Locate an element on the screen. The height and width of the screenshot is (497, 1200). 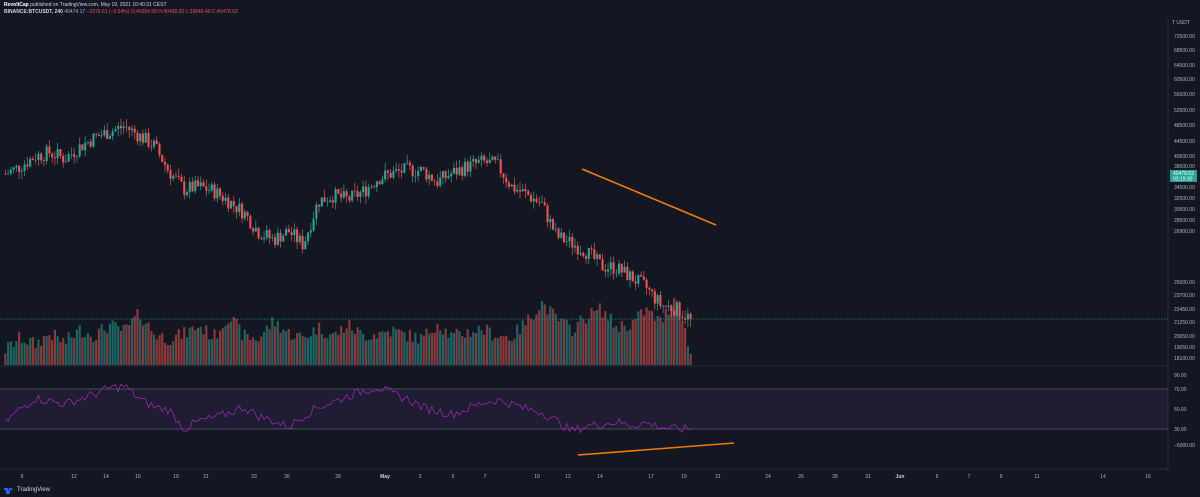
rsi-trendline is located at coordinates (656, 449).